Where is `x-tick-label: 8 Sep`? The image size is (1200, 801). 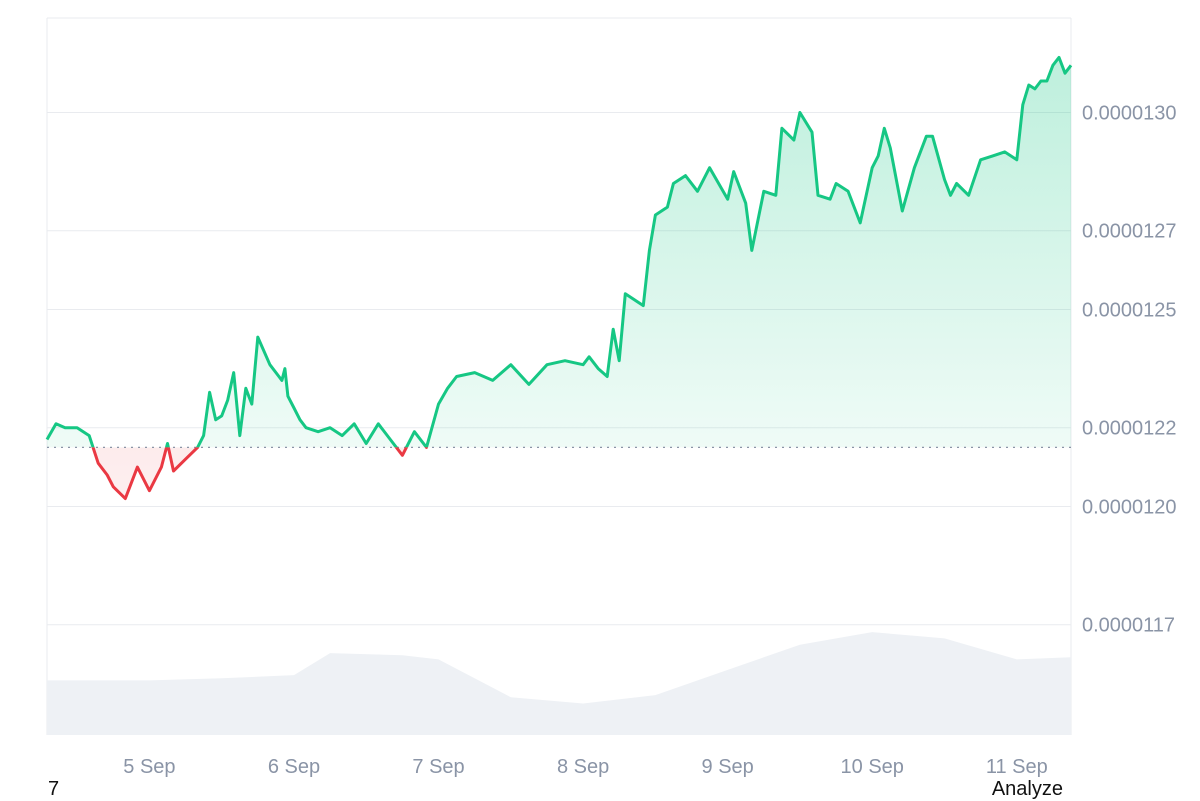 x-tick-label: 8 Sep is located at coordinates (583, 767).